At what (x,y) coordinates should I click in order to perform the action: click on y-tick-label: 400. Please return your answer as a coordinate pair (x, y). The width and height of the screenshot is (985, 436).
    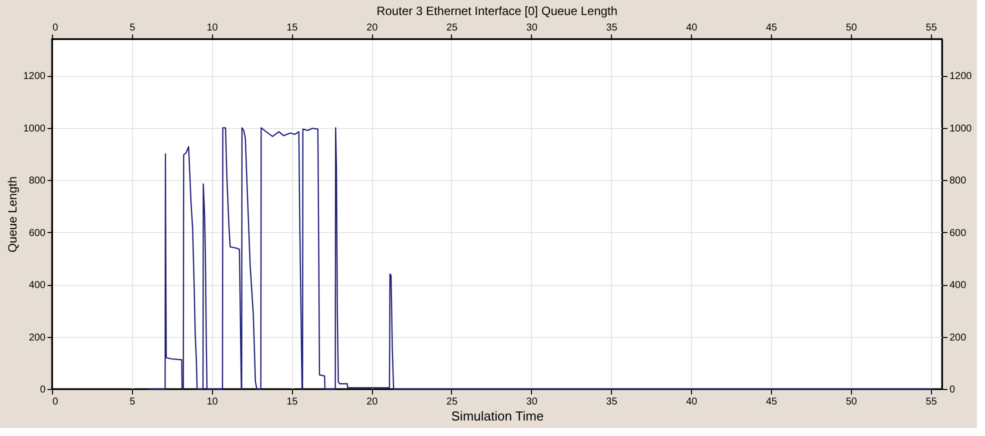
    Looking at the image, I should click on (37, 286).